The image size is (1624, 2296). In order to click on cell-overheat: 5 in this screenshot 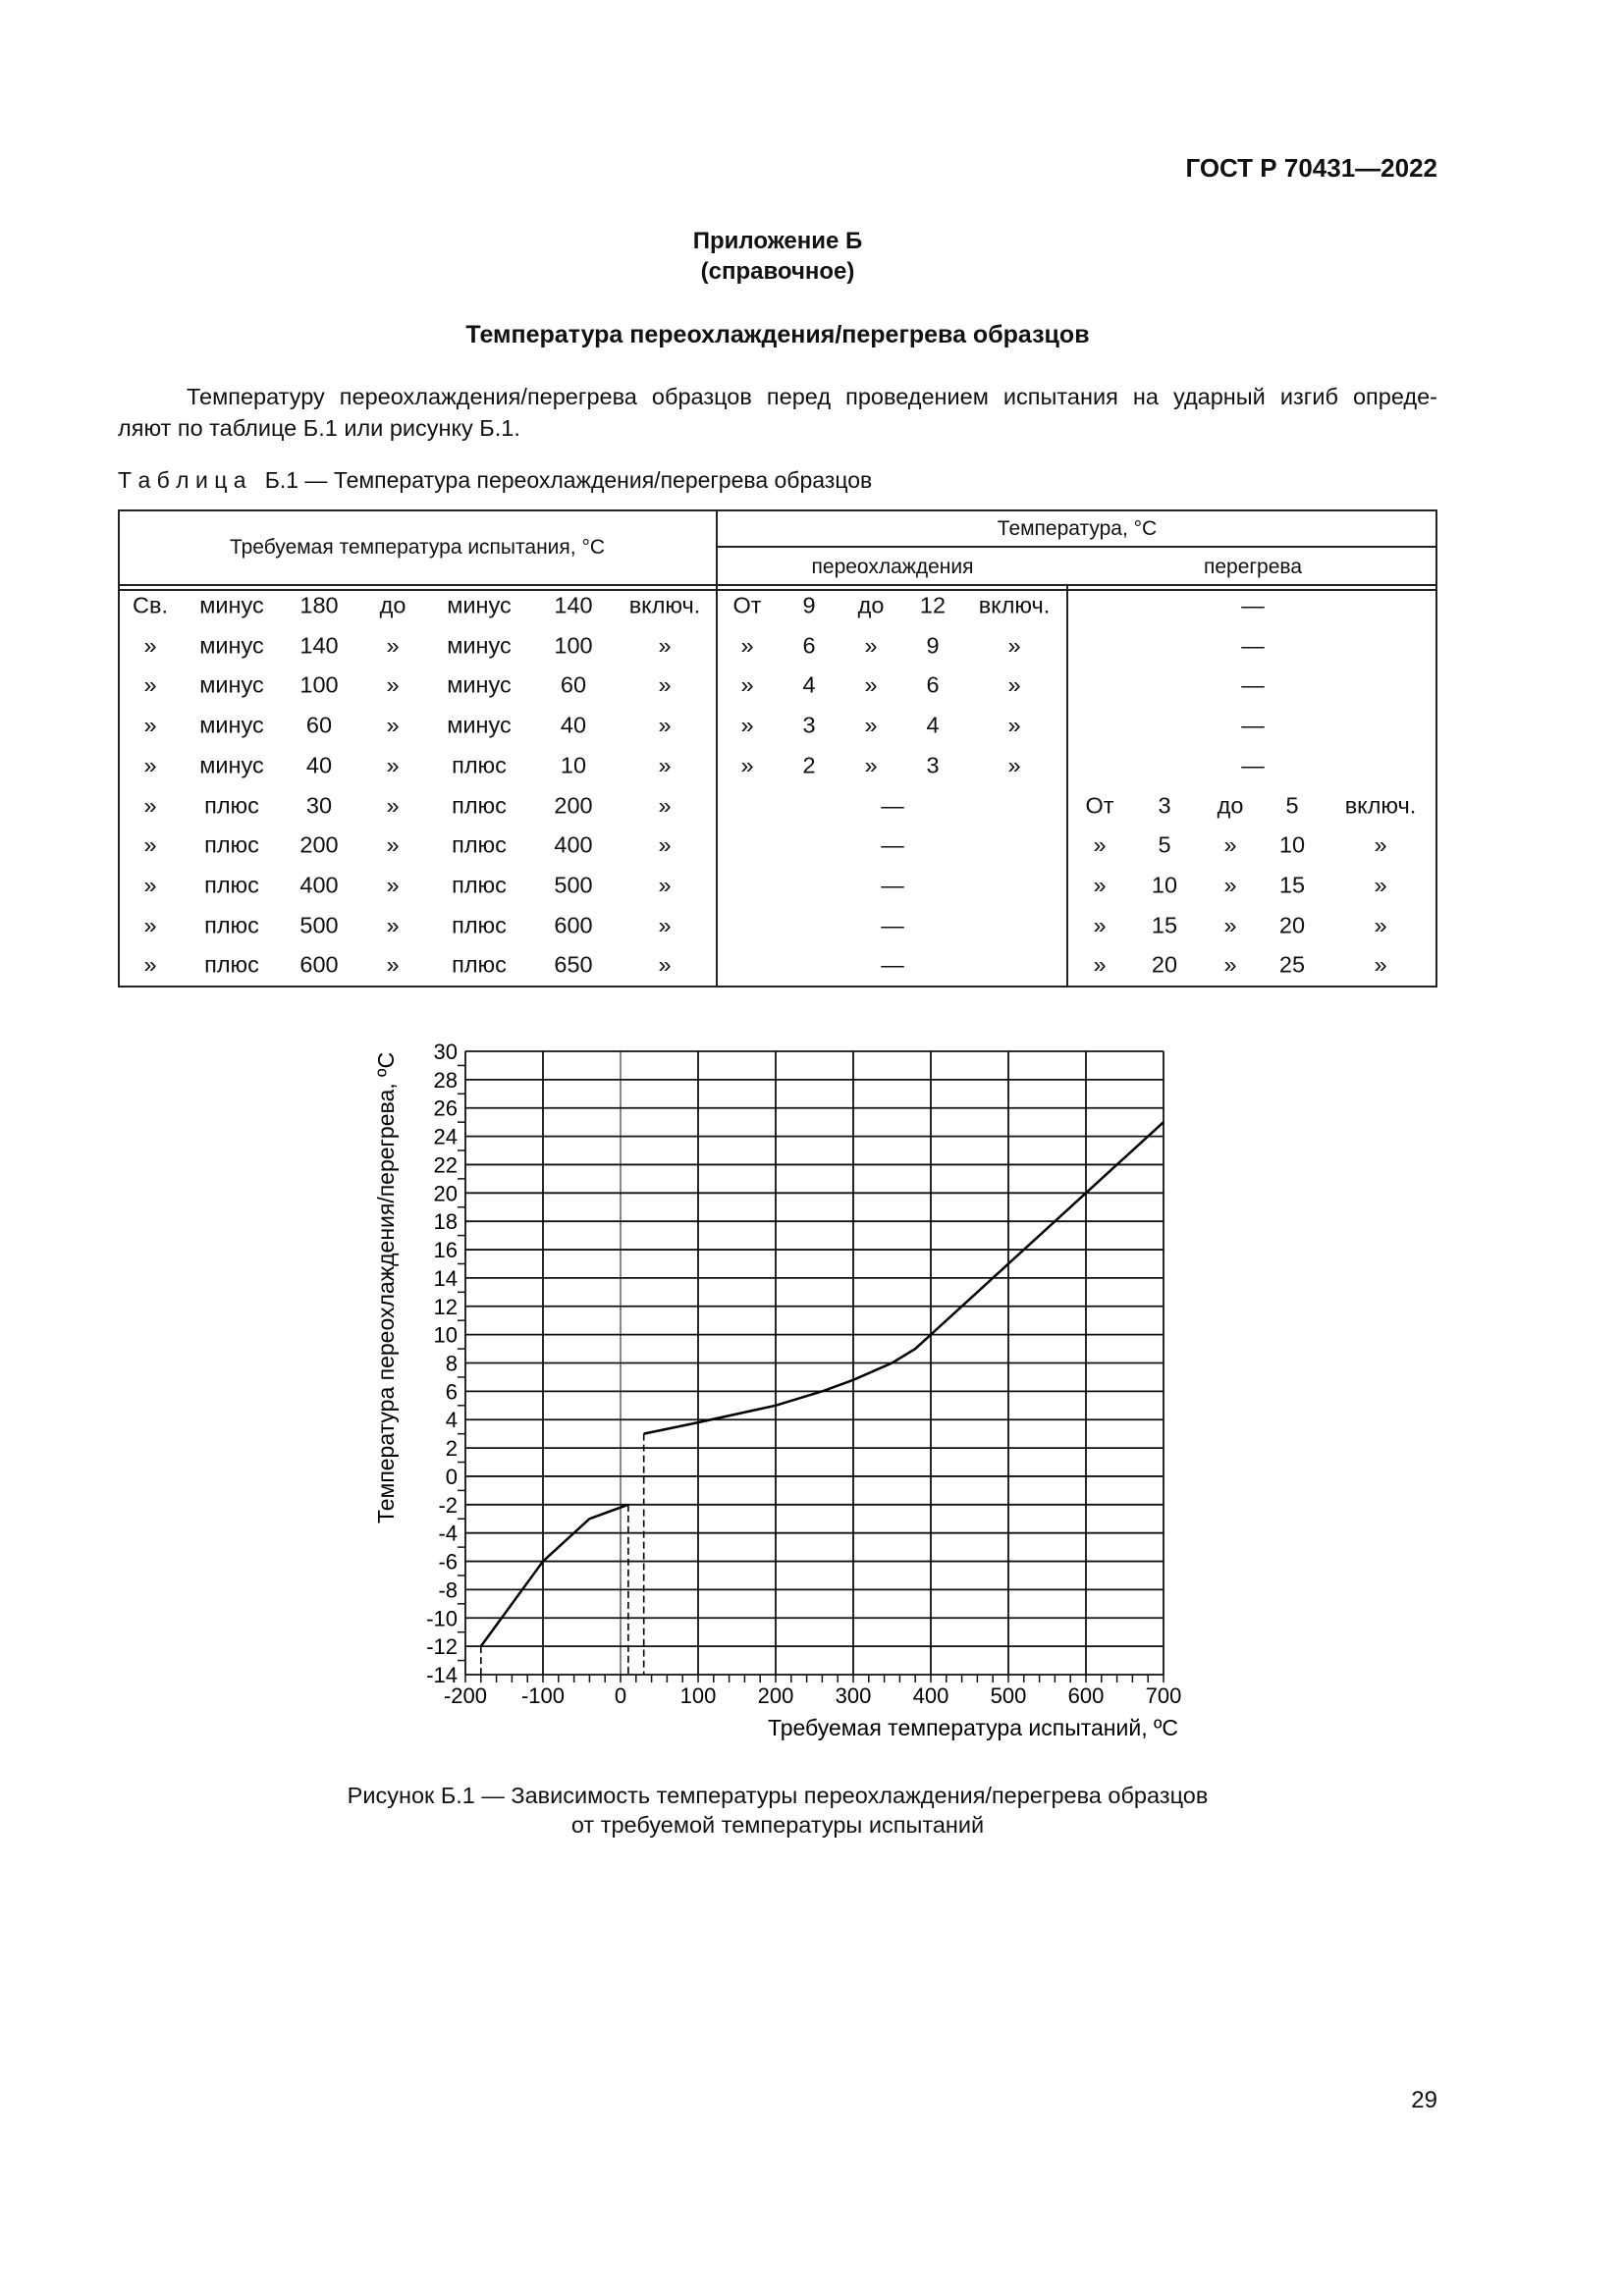, I will do `click(1292, 805)`.